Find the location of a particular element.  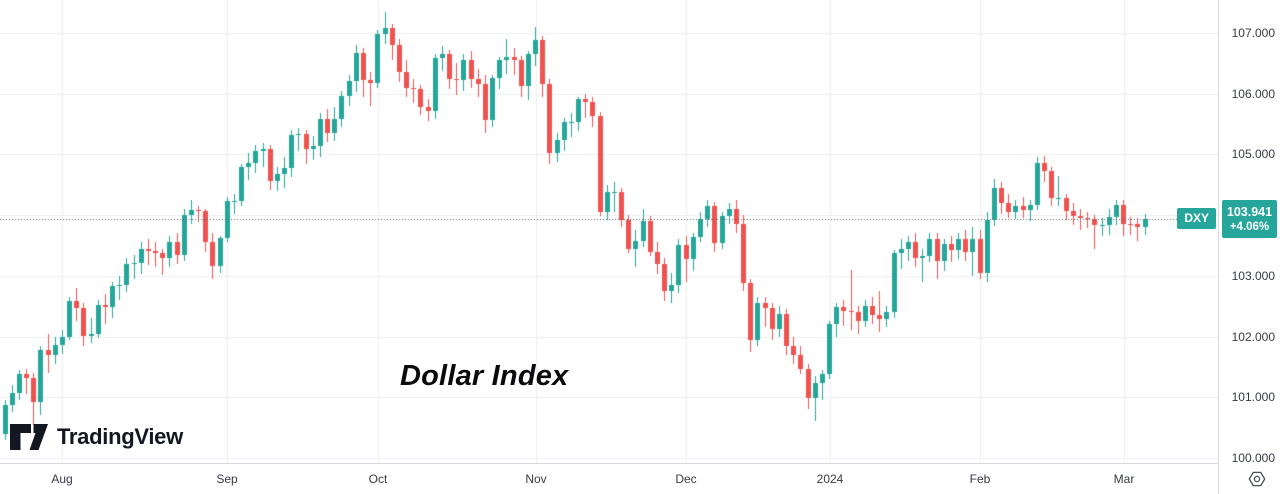

price-change-percent: +4.06% is located at coordinates (1249, 226).